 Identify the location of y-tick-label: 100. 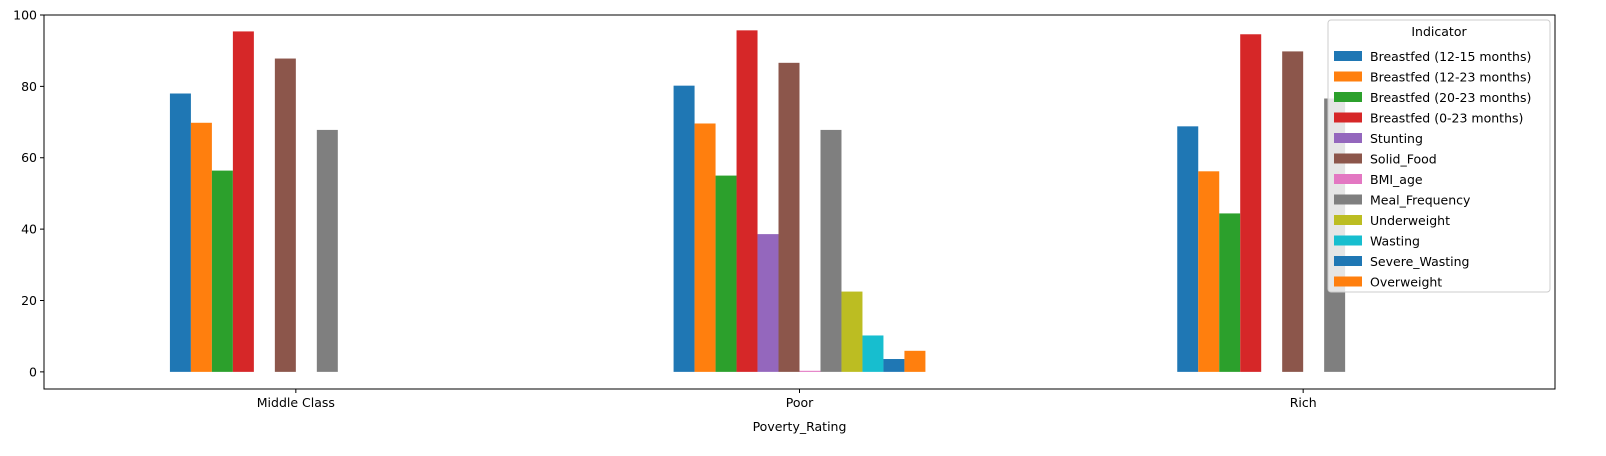
(25, 15).